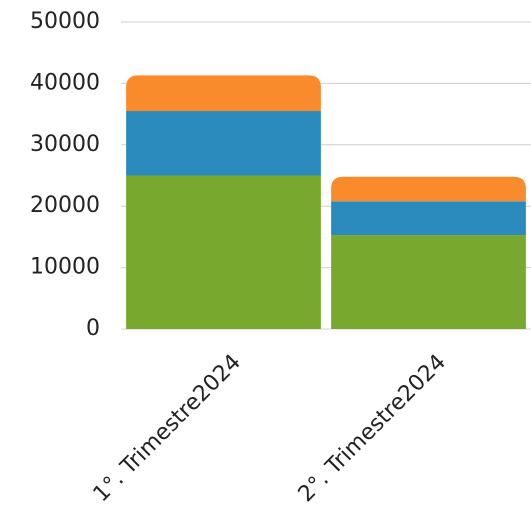 This screenshot has height=528, width=531. Describe the element at coordinates (65, 82) in the screenshot. I see `y-tick-label: 40000` at that location.